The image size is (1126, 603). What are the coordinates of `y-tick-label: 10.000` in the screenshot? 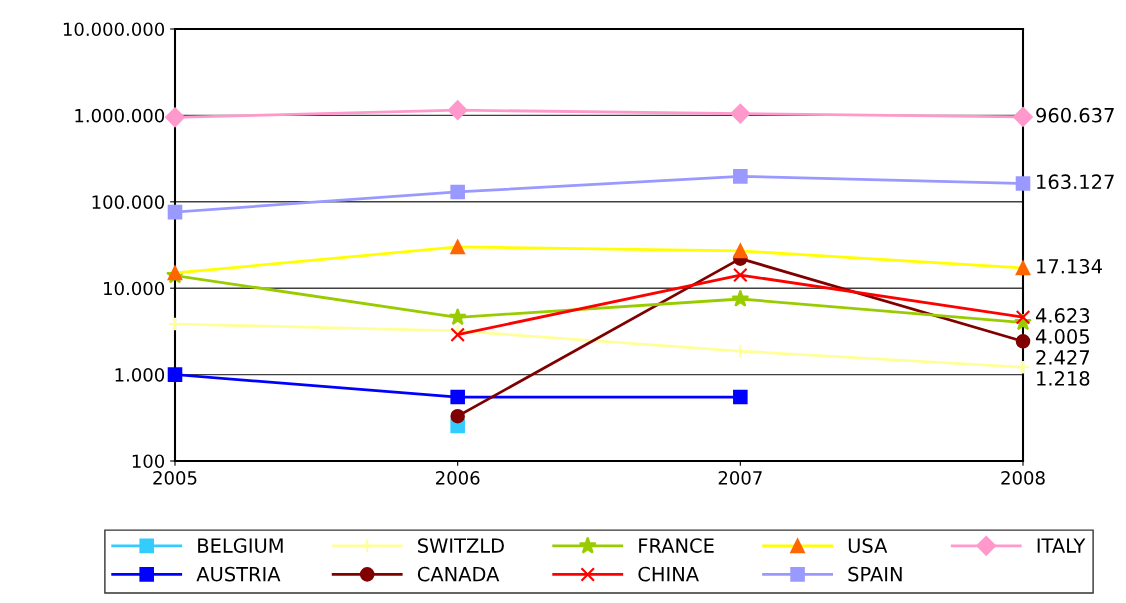 It's located at (134, 288).